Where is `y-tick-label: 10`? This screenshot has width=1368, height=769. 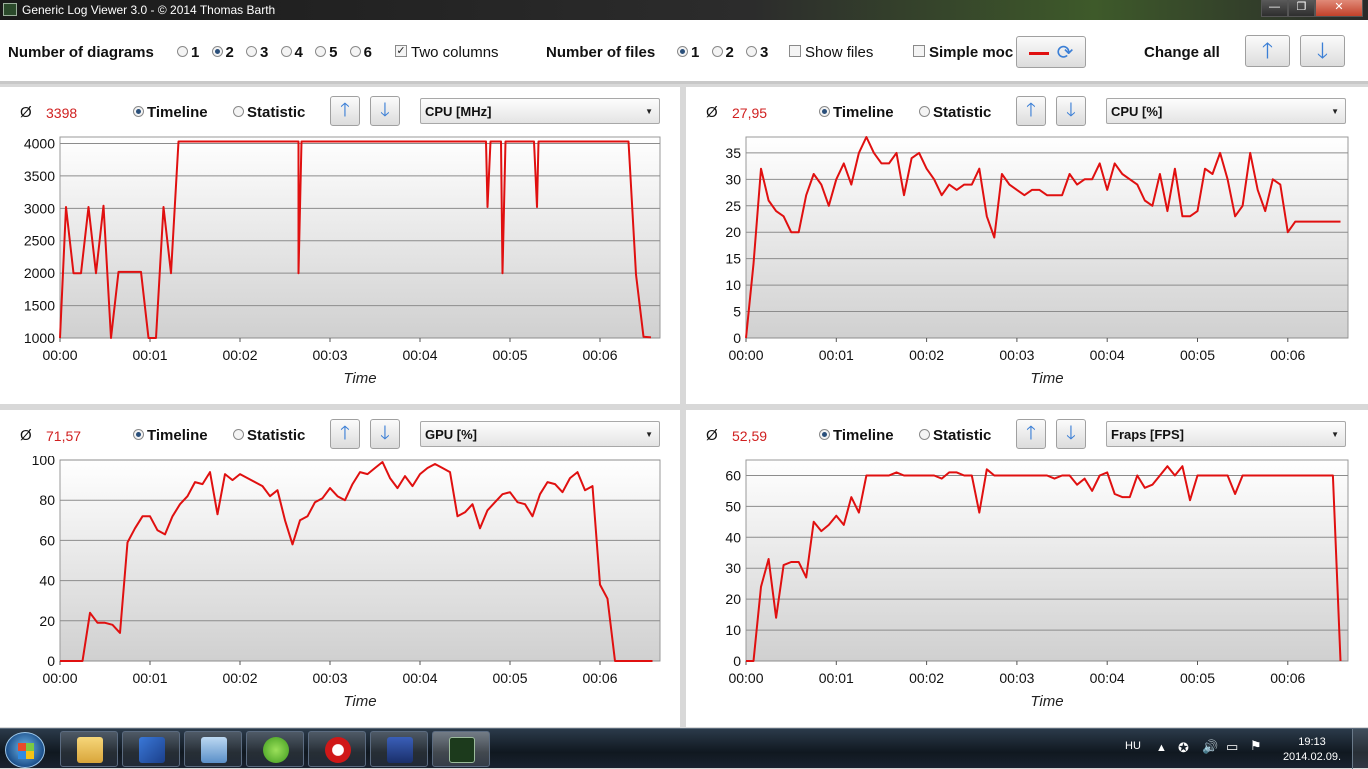 y-tick-label: 10 is located at coordinates (733, 630).